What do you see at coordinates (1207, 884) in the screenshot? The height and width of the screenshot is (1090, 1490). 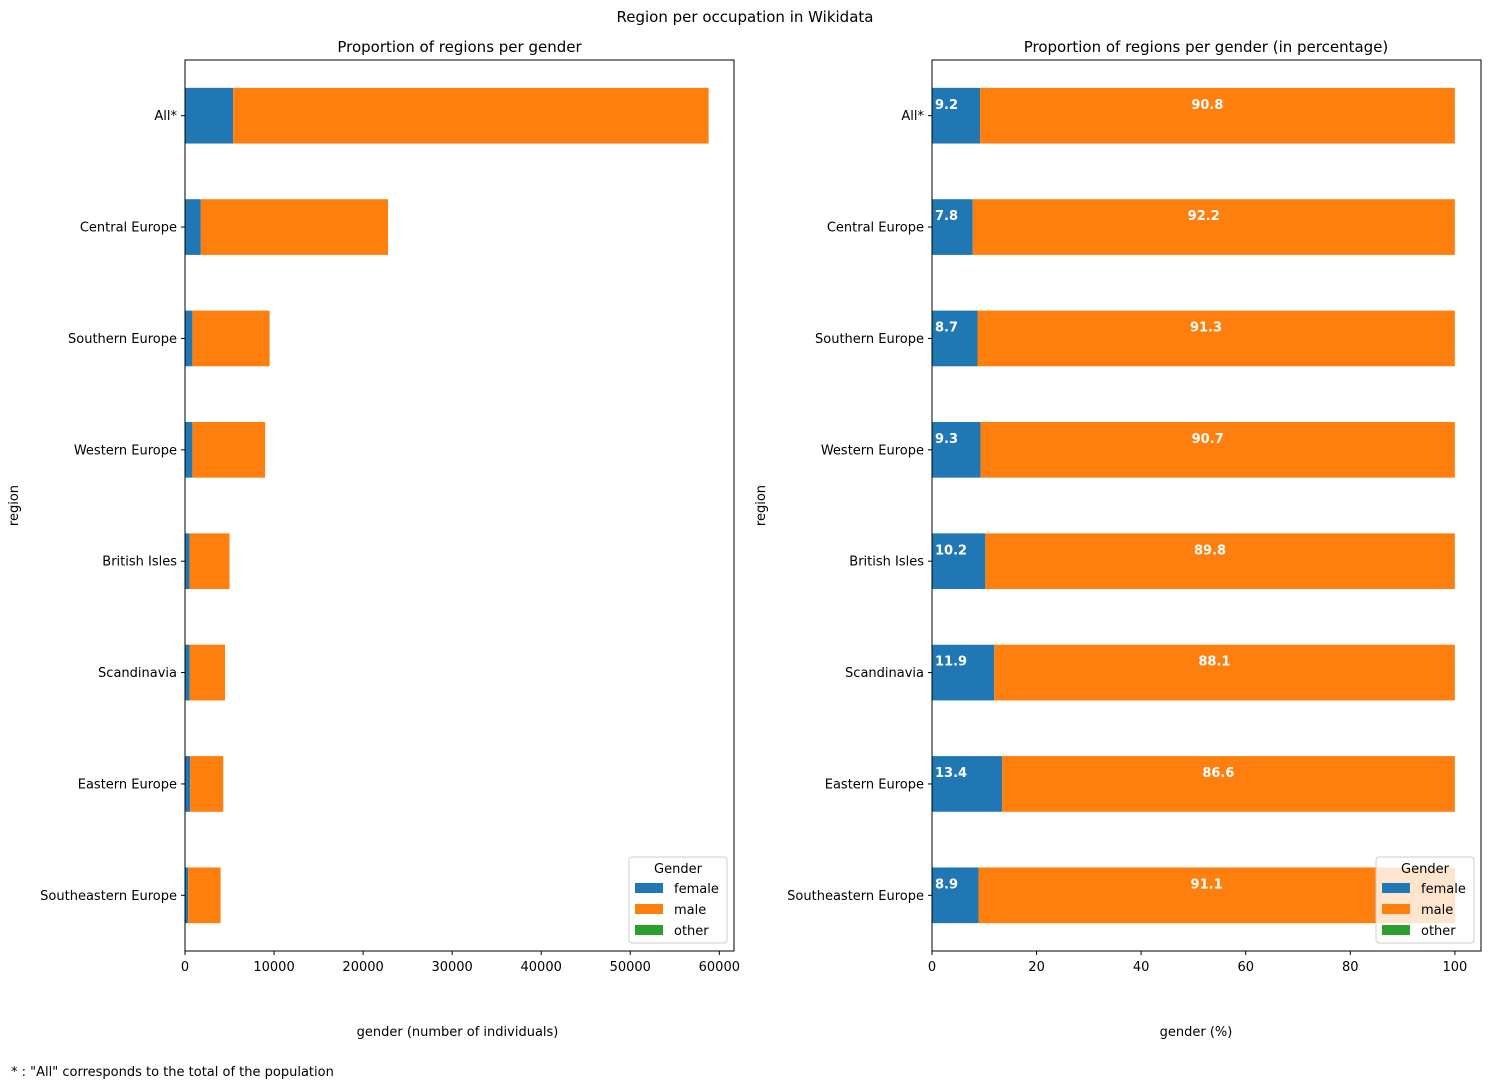 I see `bar-label-male: 91.1` at bounding box center [1207, 884].